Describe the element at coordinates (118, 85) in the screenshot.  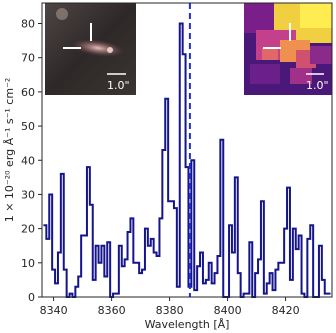
I see `inset-optical-scale-label: 1.0"` at that location.